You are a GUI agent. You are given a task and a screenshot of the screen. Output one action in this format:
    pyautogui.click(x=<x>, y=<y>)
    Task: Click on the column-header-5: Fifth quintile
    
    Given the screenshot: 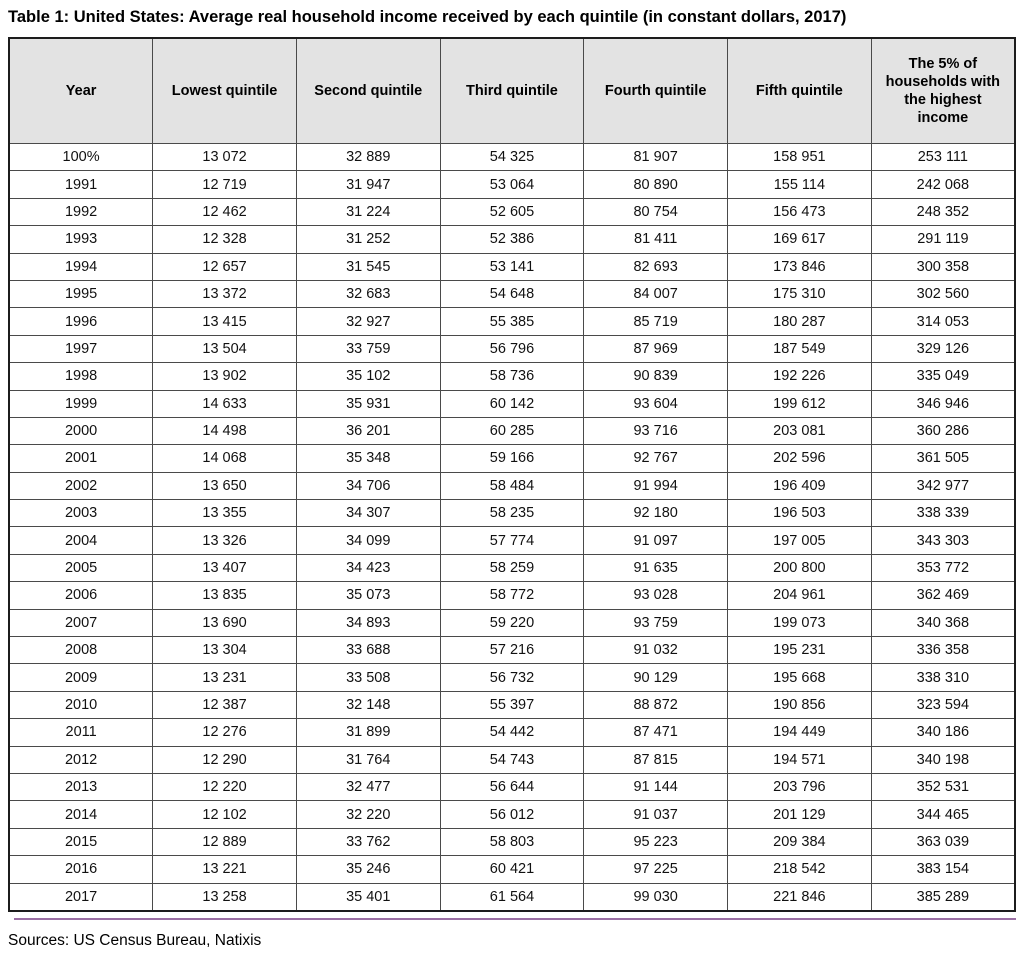 What is the action you would take?
    pyautogui.click(x=799, y=90)
    